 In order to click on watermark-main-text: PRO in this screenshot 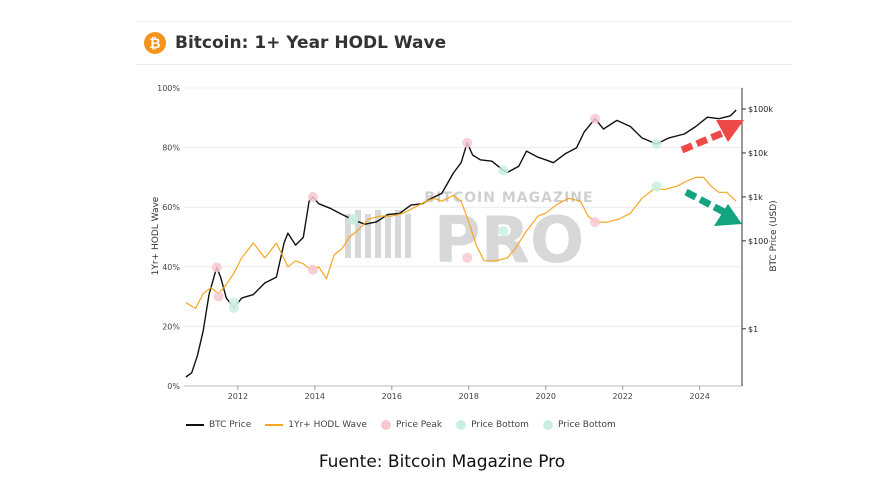, I will do `click(509, 241)`.